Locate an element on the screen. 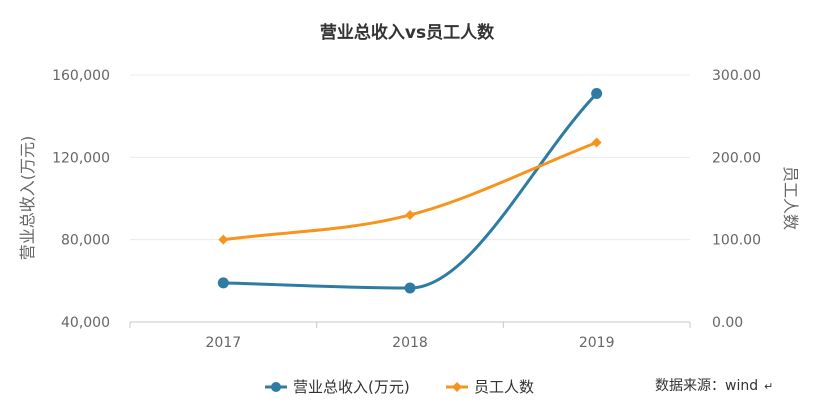 This screenshot has width=815, height=420. left-tick-label: 80,000 is located at coordinates (85, 241).